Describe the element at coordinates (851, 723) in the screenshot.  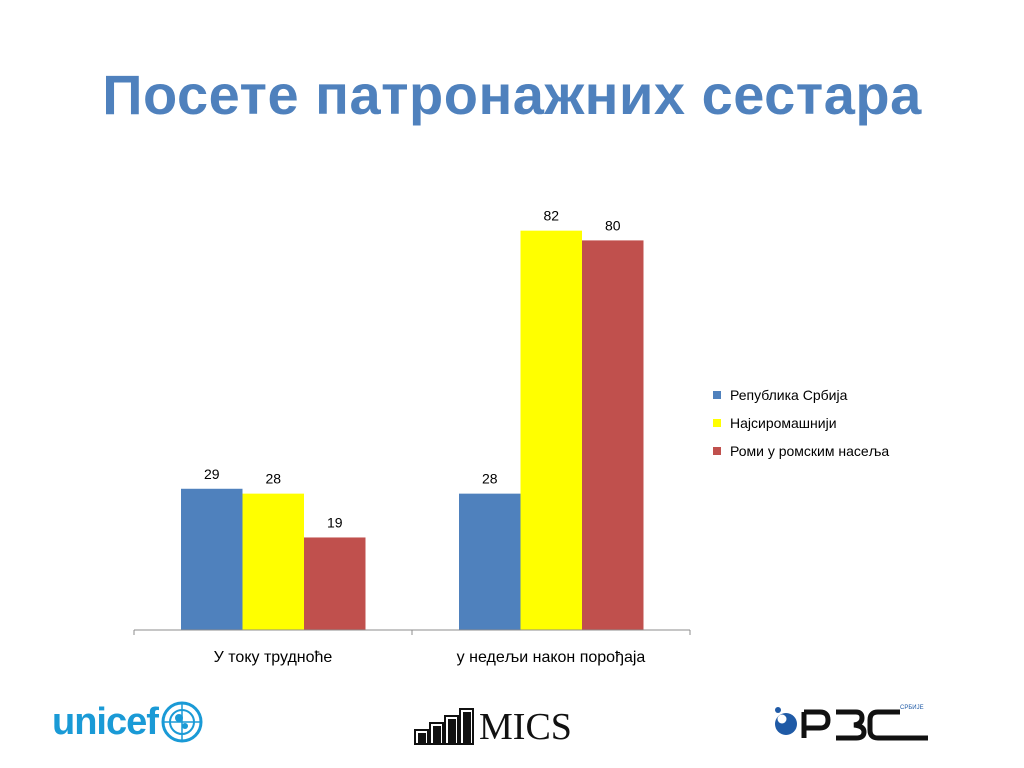
I see `rzs-logo: СРБИЈЕ` at that location.